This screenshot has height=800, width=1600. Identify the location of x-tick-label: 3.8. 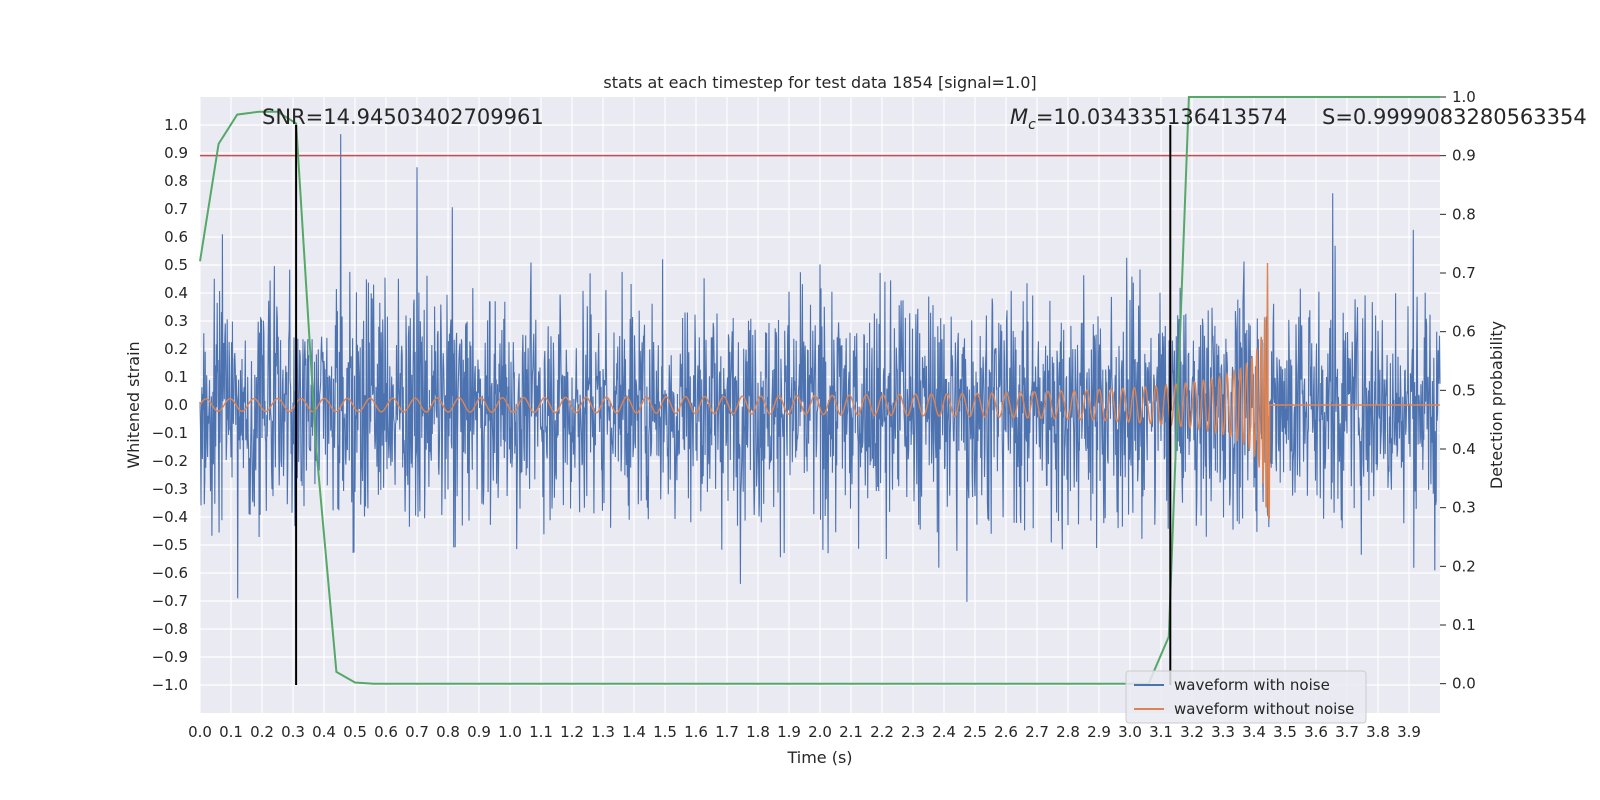
(1378, 732).